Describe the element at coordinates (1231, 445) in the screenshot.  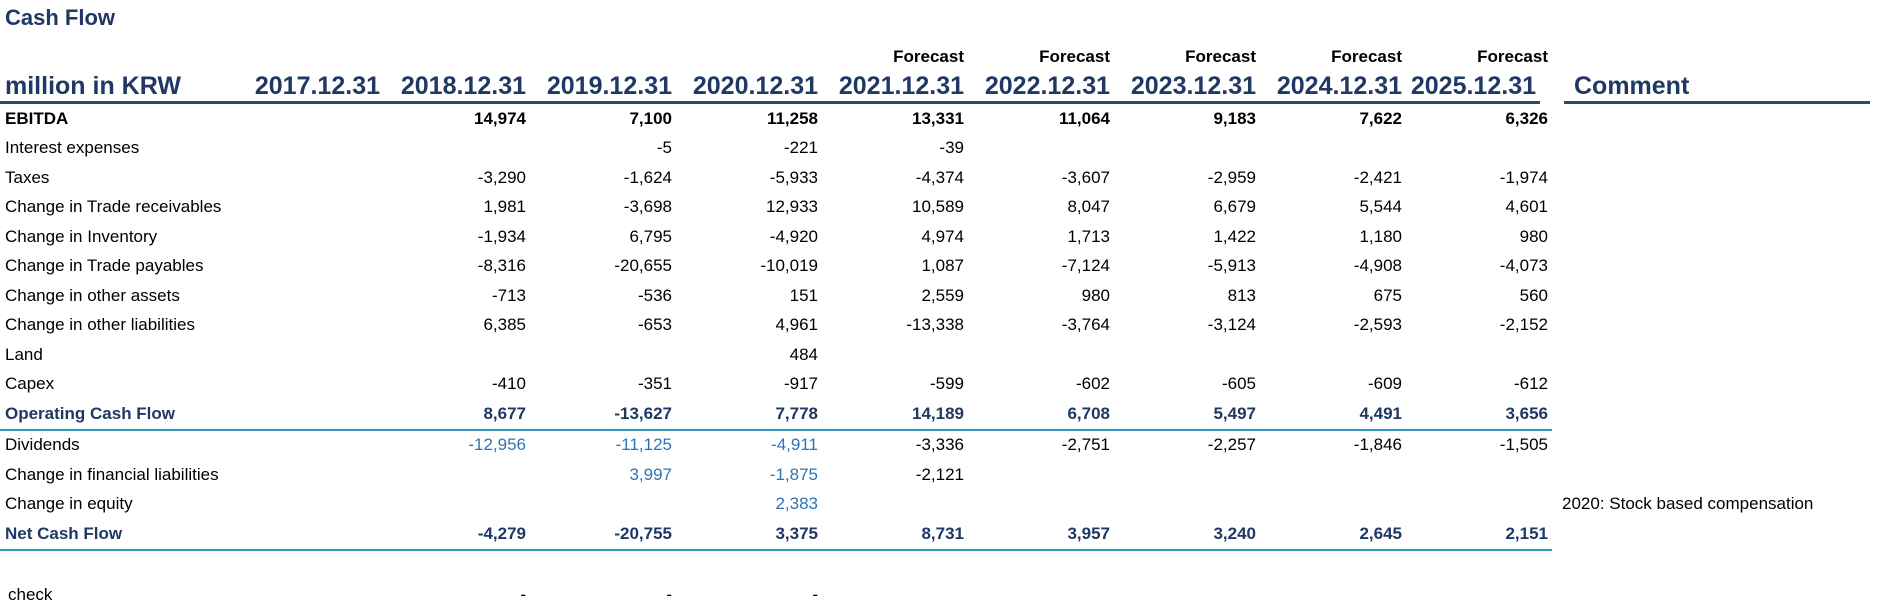
I see `value-cell: -2,257` at that location.